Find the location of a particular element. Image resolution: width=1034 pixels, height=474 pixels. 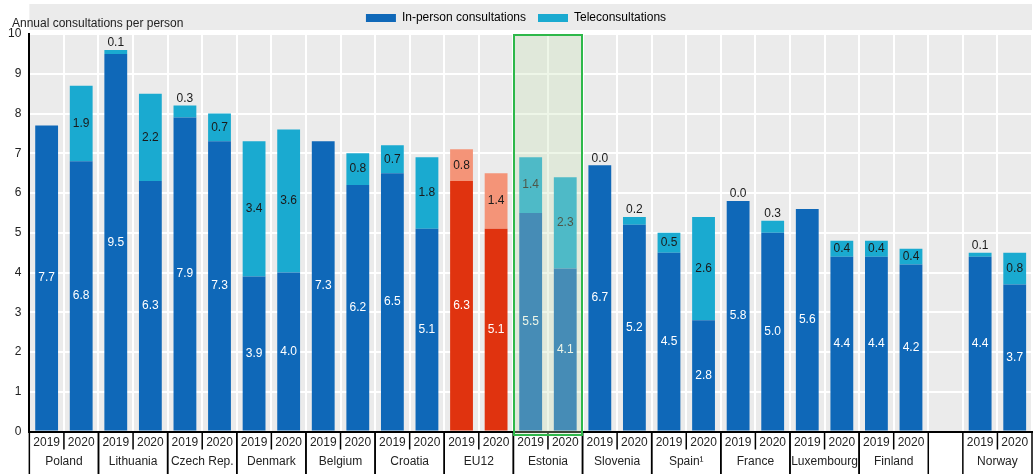

text: Spain¹ is located at coordinates (686, 460).